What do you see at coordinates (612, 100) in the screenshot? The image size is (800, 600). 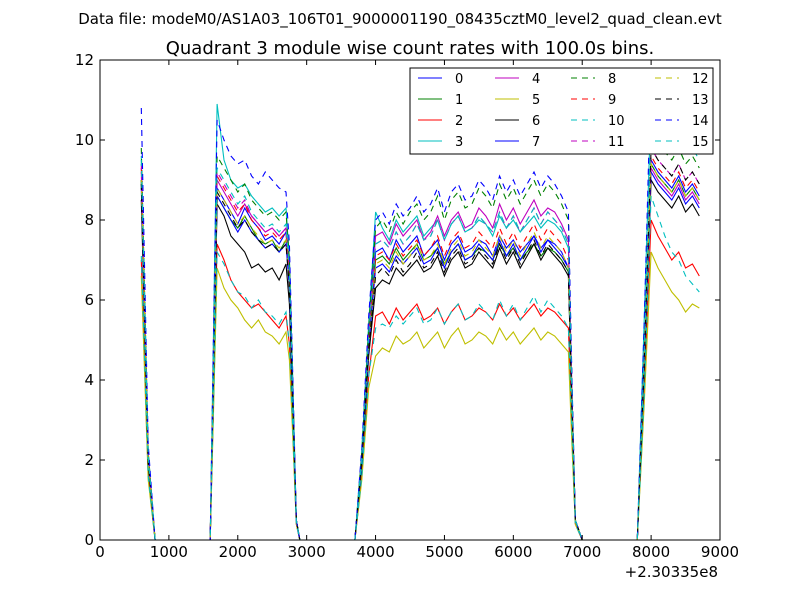 I see `legend-label-9: 9` at bounding box center [612, 100].